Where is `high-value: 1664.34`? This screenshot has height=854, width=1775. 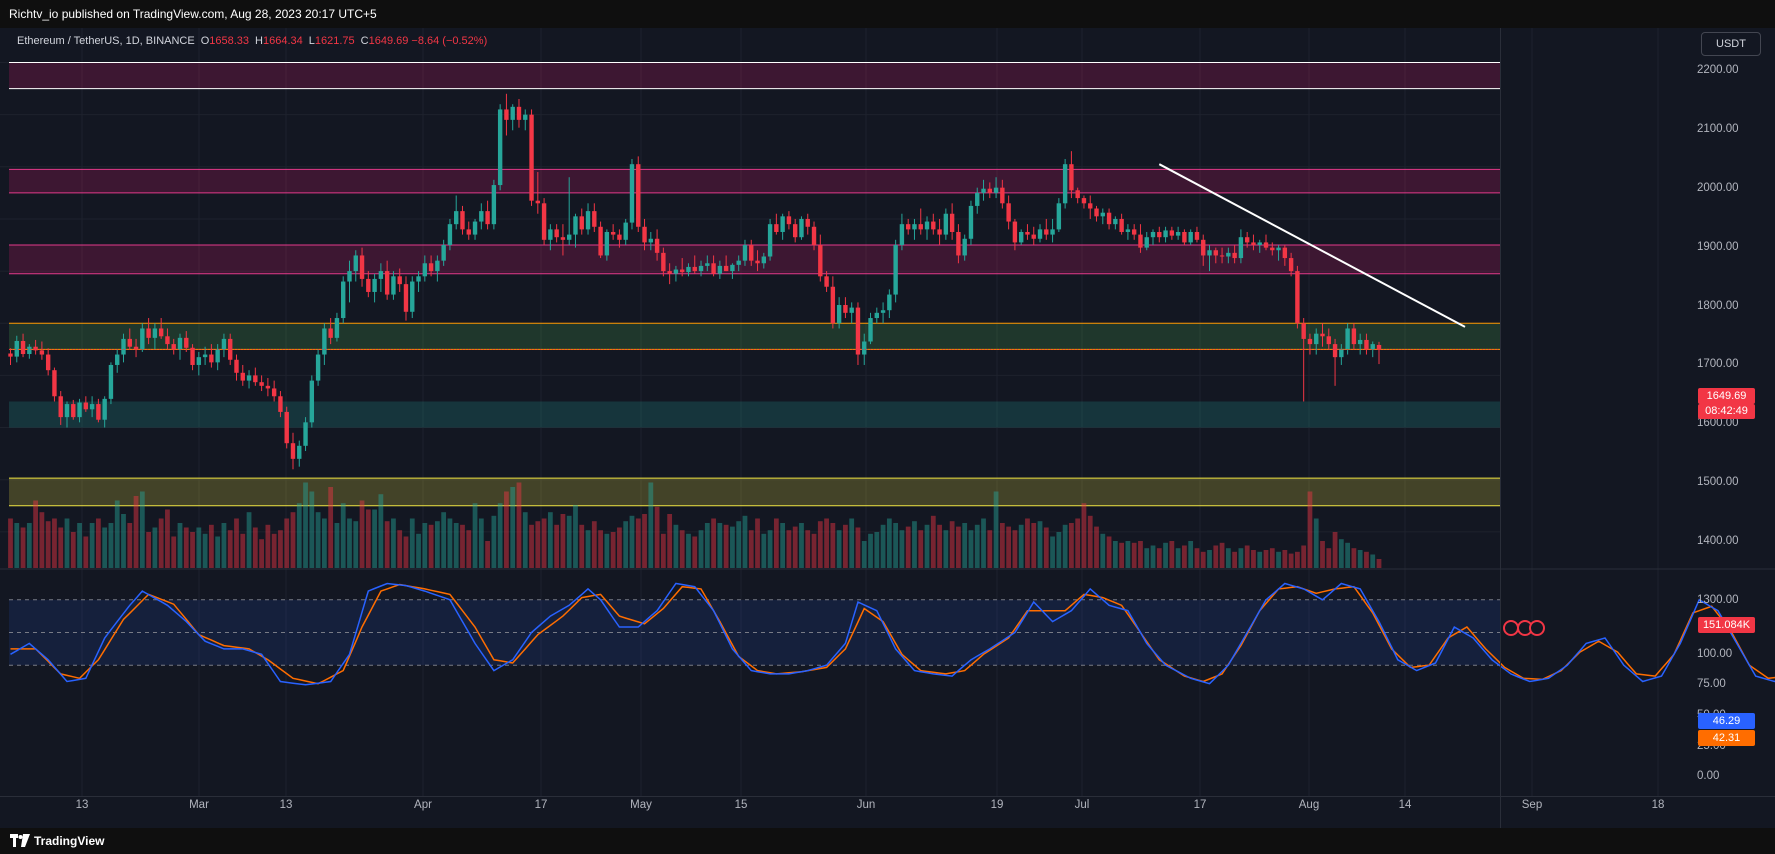
high-value: 1664.34 is located at coordinates (282, 41).